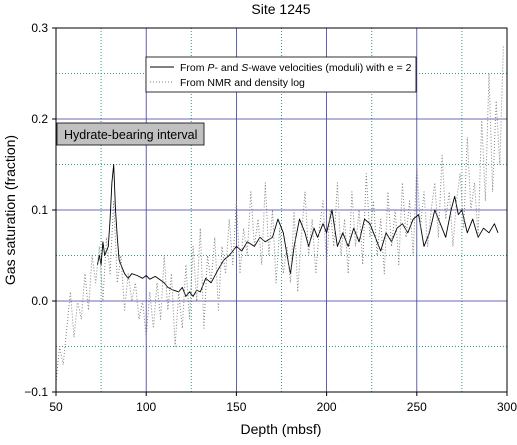 The image size is (517, 445). I want to click on y-tick-label: 0.3, so click(39, 28).